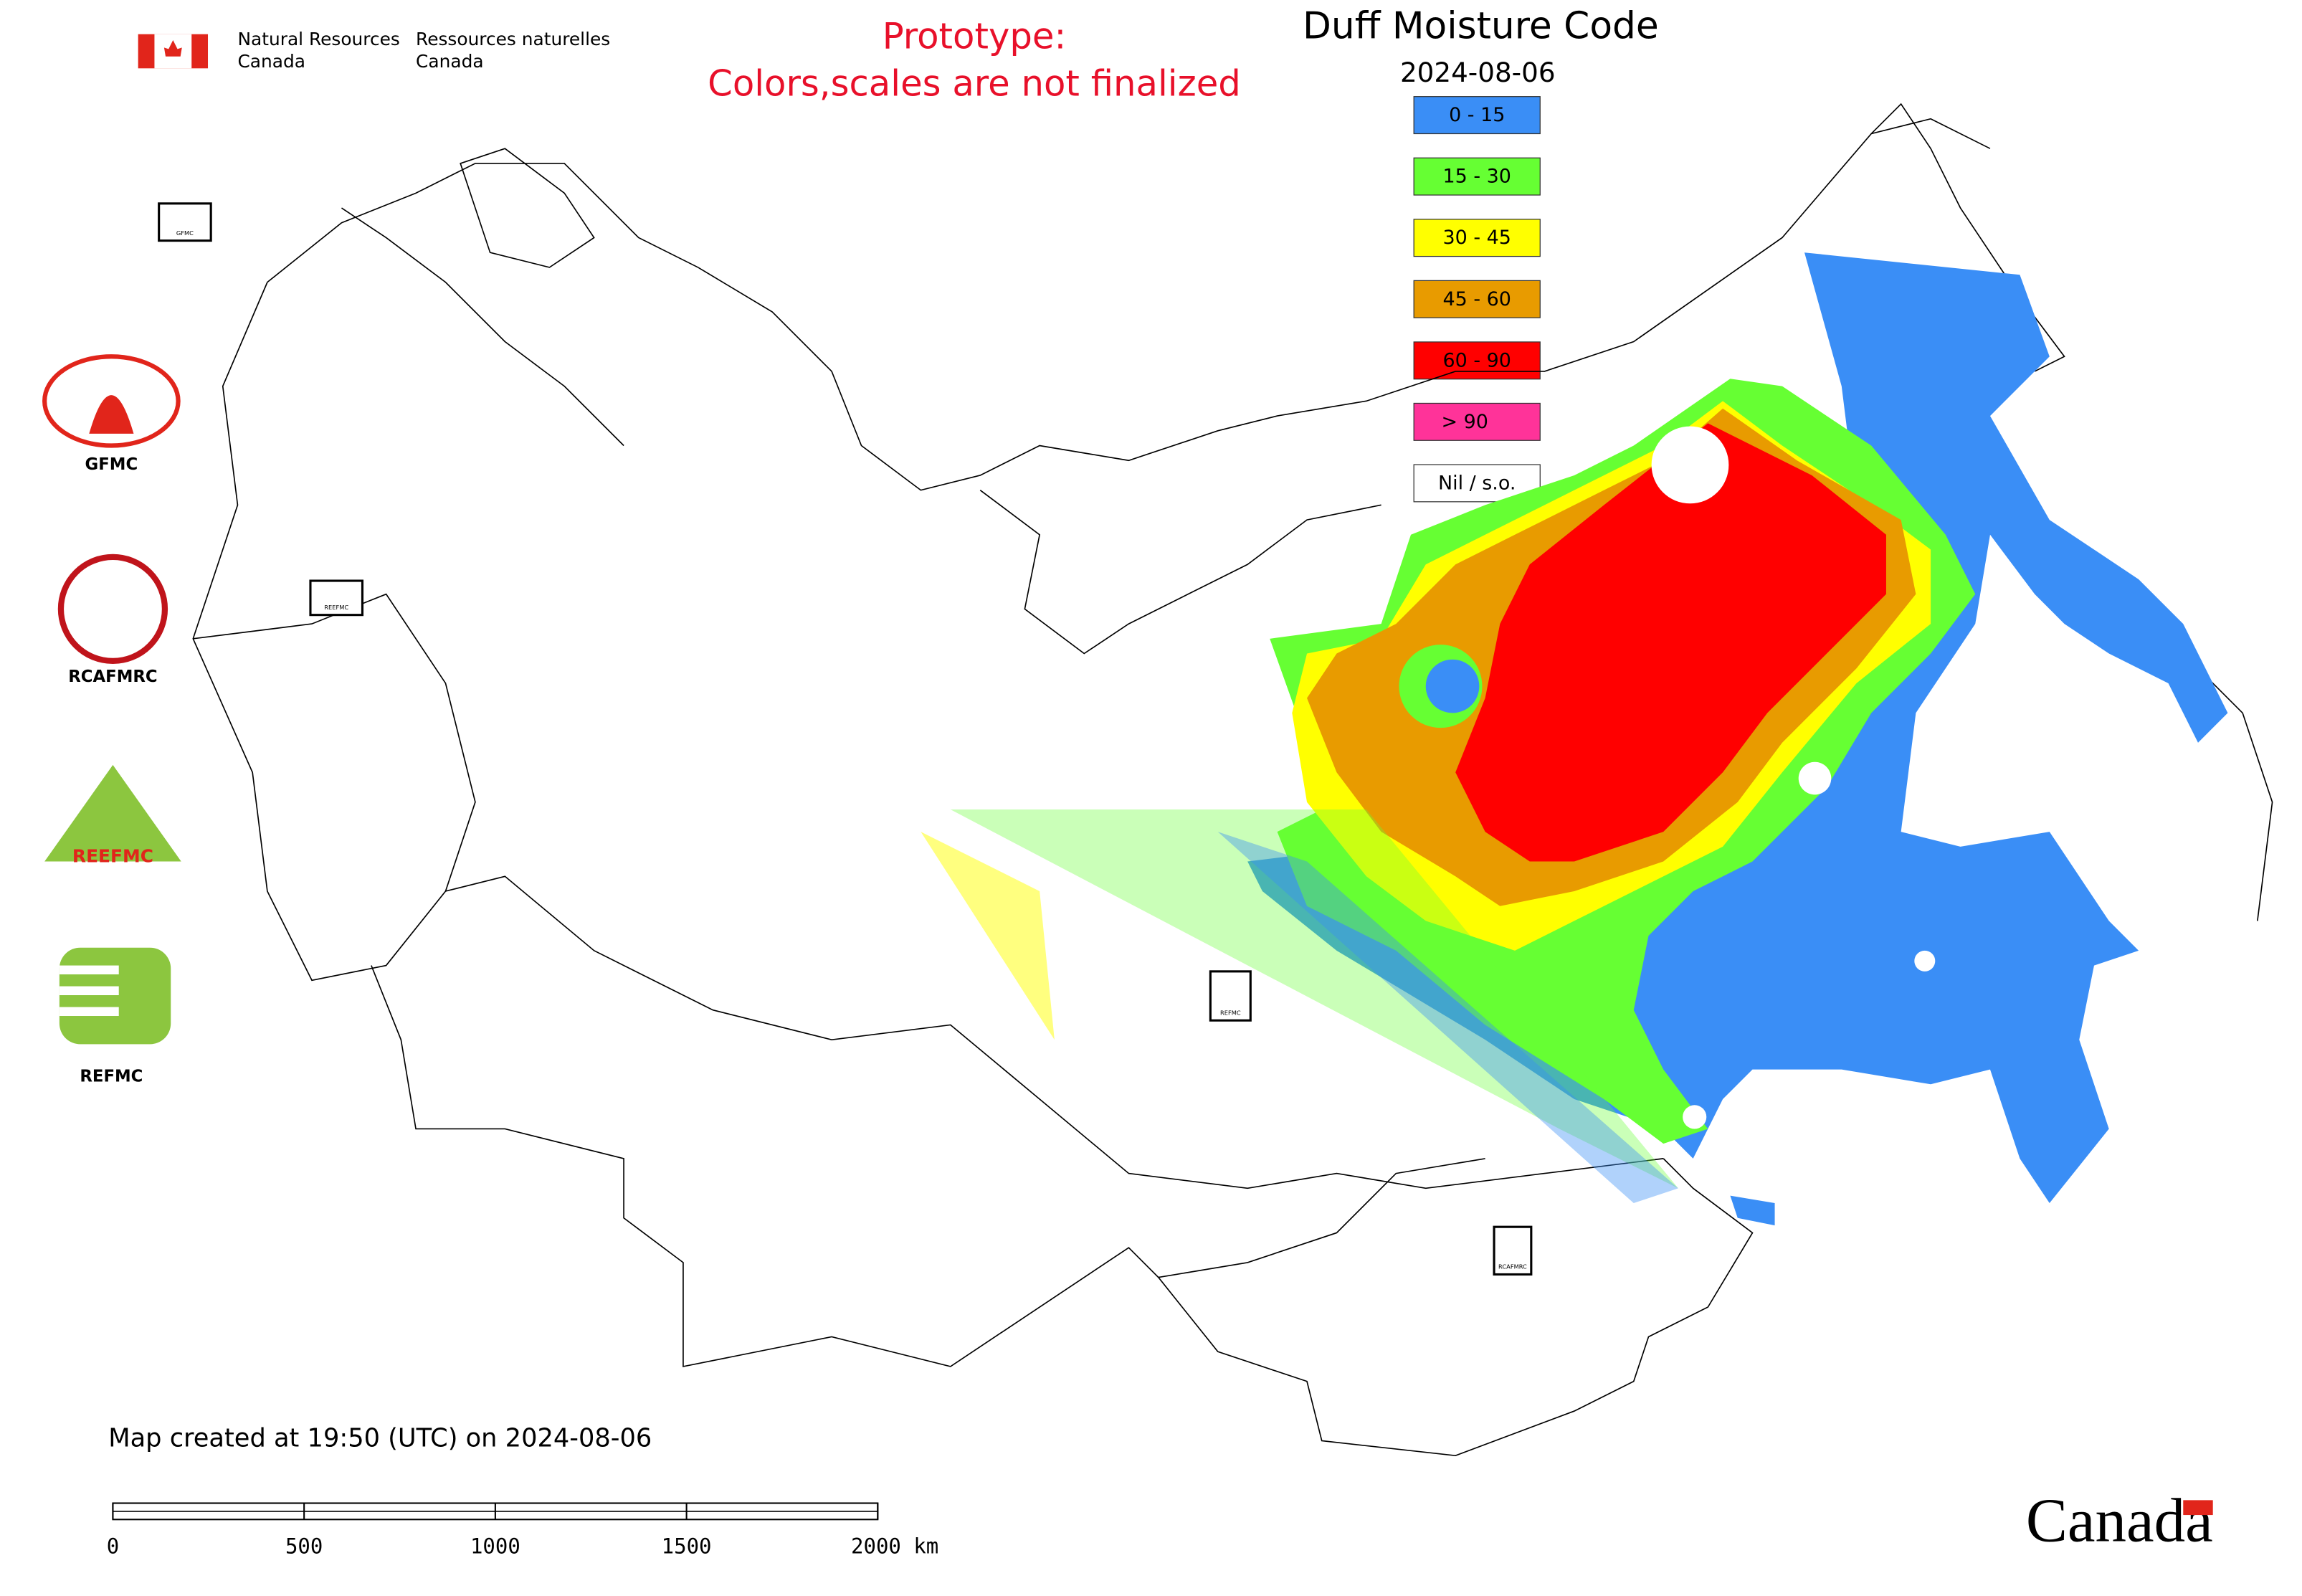  Describe the element at coordinates (974, 84) in the screenshot. I see `notice: Colors,scales are not finalized` at that location.